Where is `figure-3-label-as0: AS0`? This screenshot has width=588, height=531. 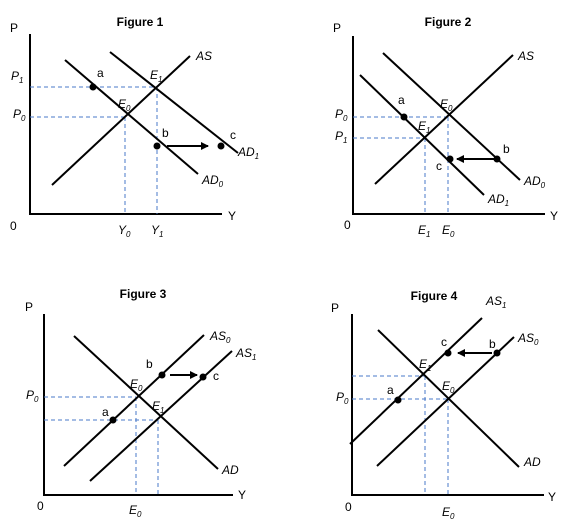 figure-3-label-as0: AS0 is located at coordinates (220, 337).